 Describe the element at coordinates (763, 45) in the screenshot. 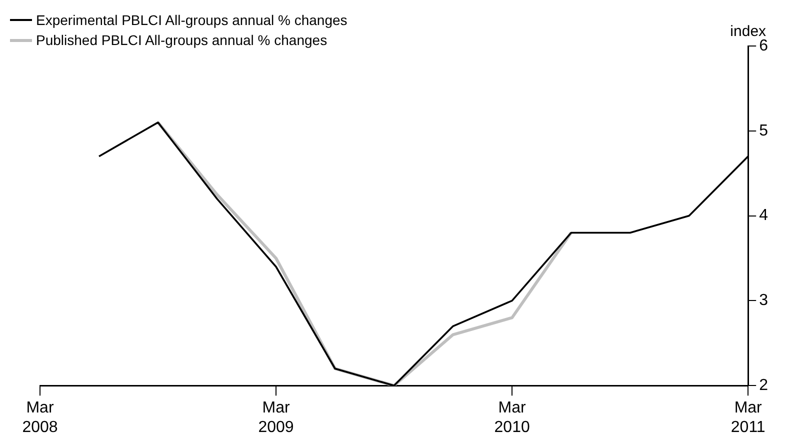

I see `y-tick-label: 6` at that location.